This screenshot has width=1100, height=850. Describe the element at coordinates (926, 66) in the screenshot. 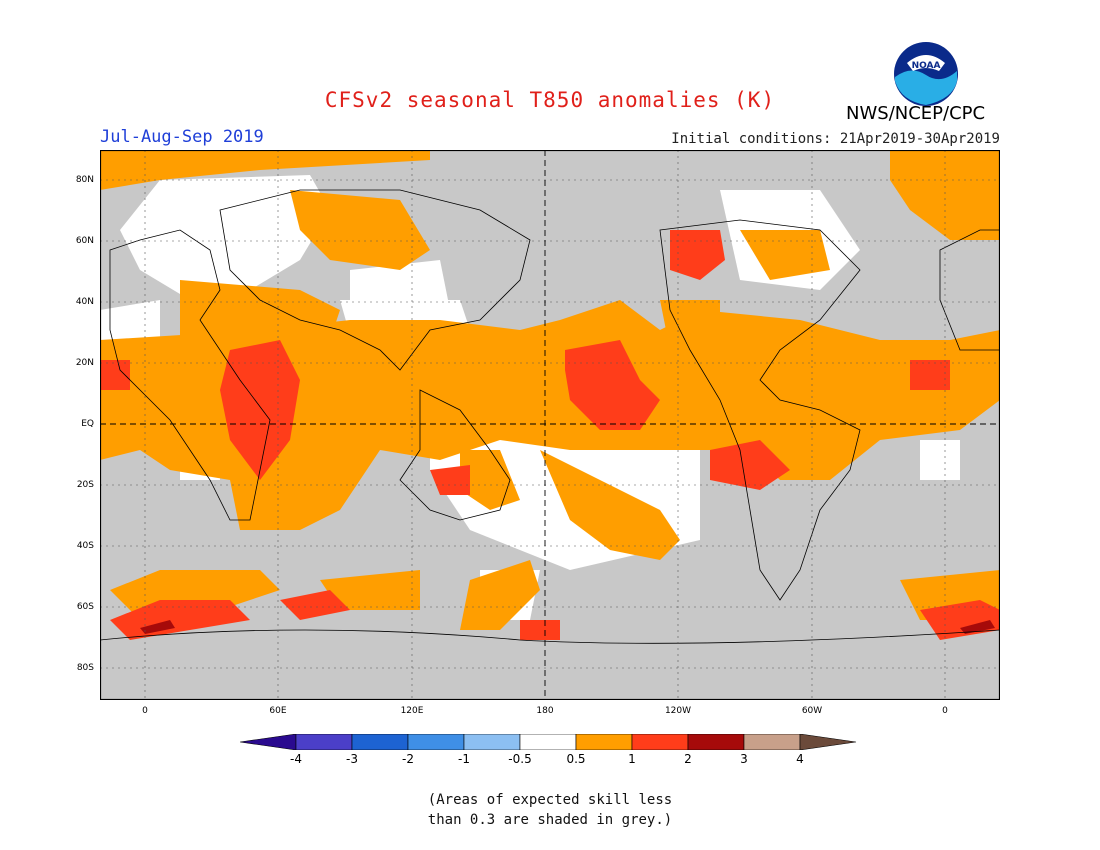

I see `logo-text: NOAA` at that location.